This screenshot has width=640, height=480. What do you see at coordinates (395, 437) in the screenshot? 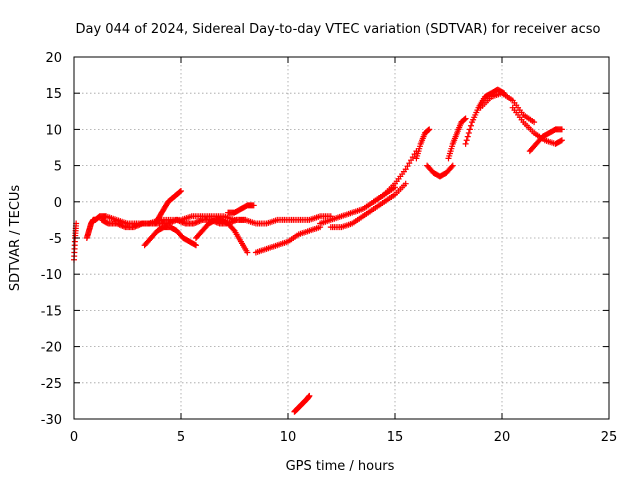
I see `x-tick-label: 15` at bounding box center [395, 437].